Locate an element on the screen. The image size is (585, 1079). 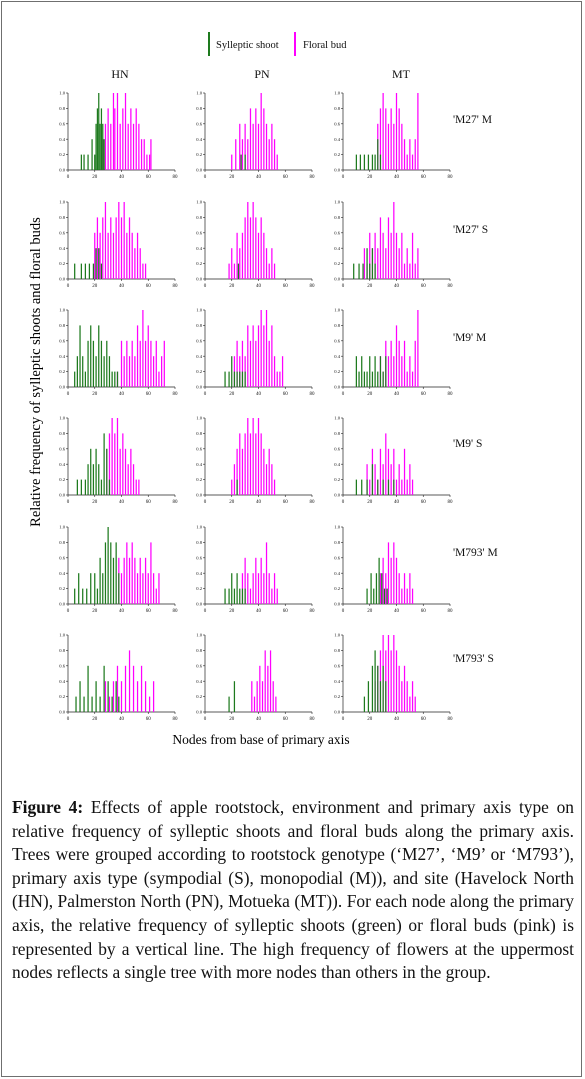
panel-pn-1: 0 20 40 60 80 0.0 0.2 0.4 0.6 0.8 1.0 is located at coordinates (255, 244).